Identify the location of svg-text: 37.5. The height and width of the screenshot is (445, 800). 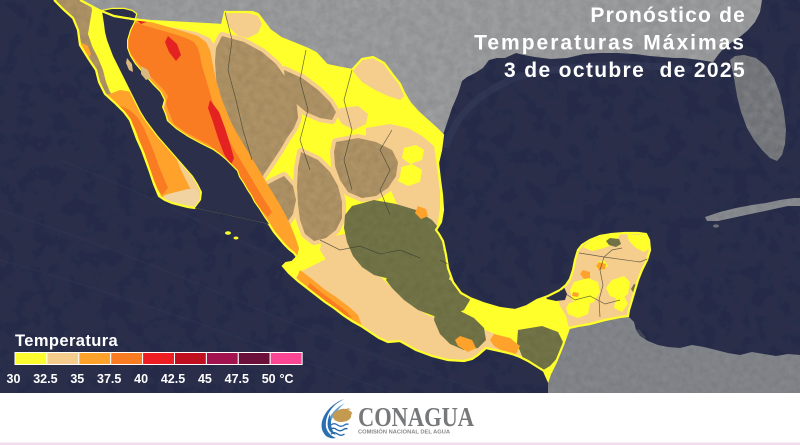
(109, 379).